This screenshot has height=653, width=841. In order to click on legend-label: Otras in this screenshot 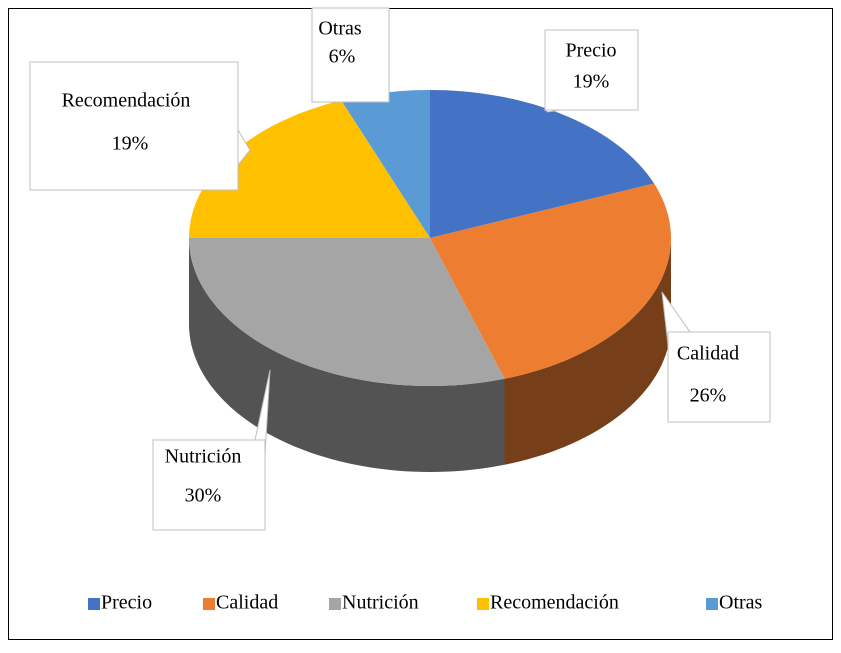, I will do `click(741, 603)`.